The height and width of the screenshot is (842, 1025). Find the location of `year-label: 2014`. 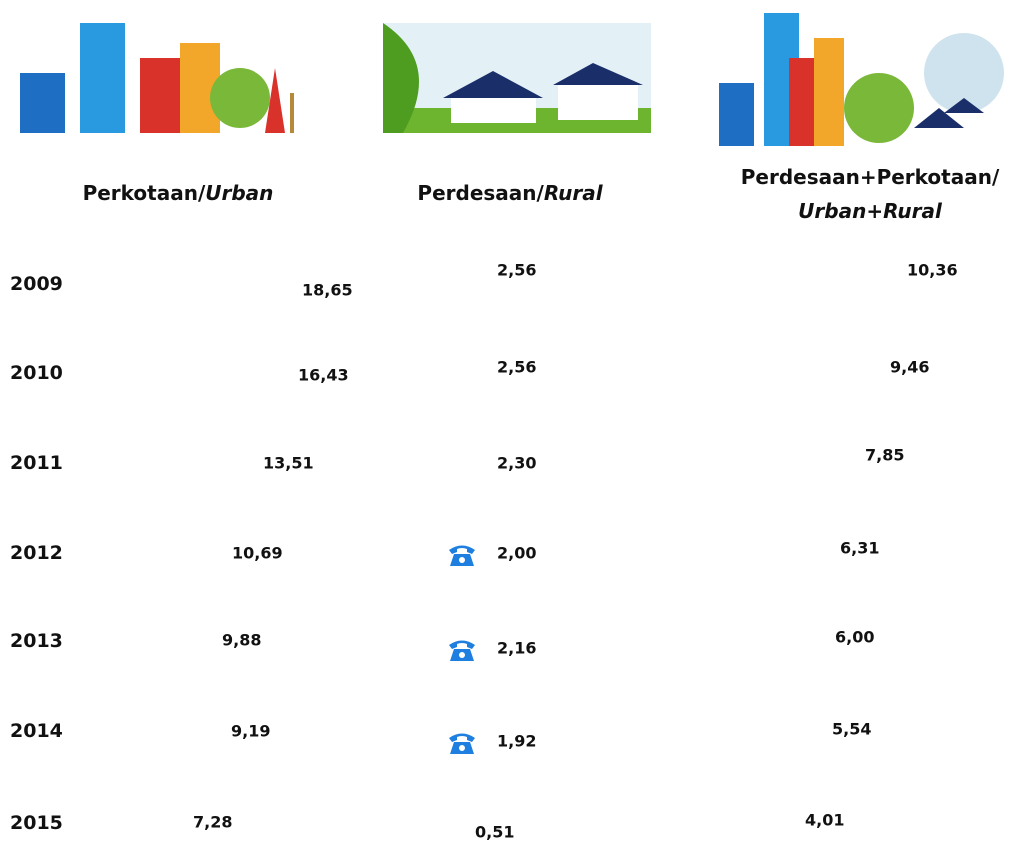

year-label: 2014 is located at coordinates (36, 731).